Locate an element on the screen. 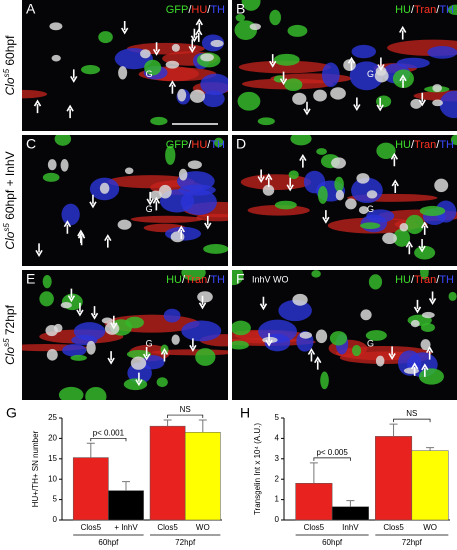 The height and width of the screenshot is (550, 457). red-signal is located at coordinates (276, 182).